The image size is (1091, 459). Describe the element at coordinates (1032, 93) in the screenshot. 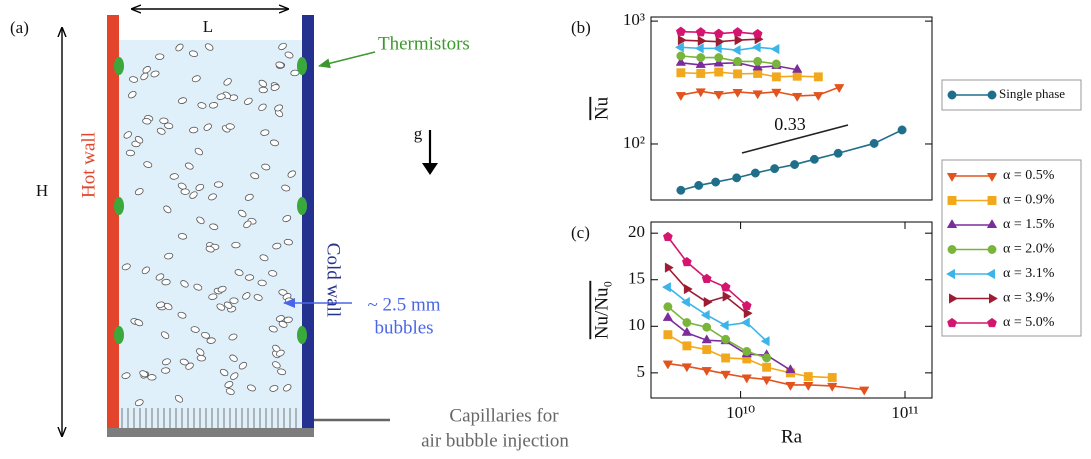

I see `legend-label: Single phase` at that location.